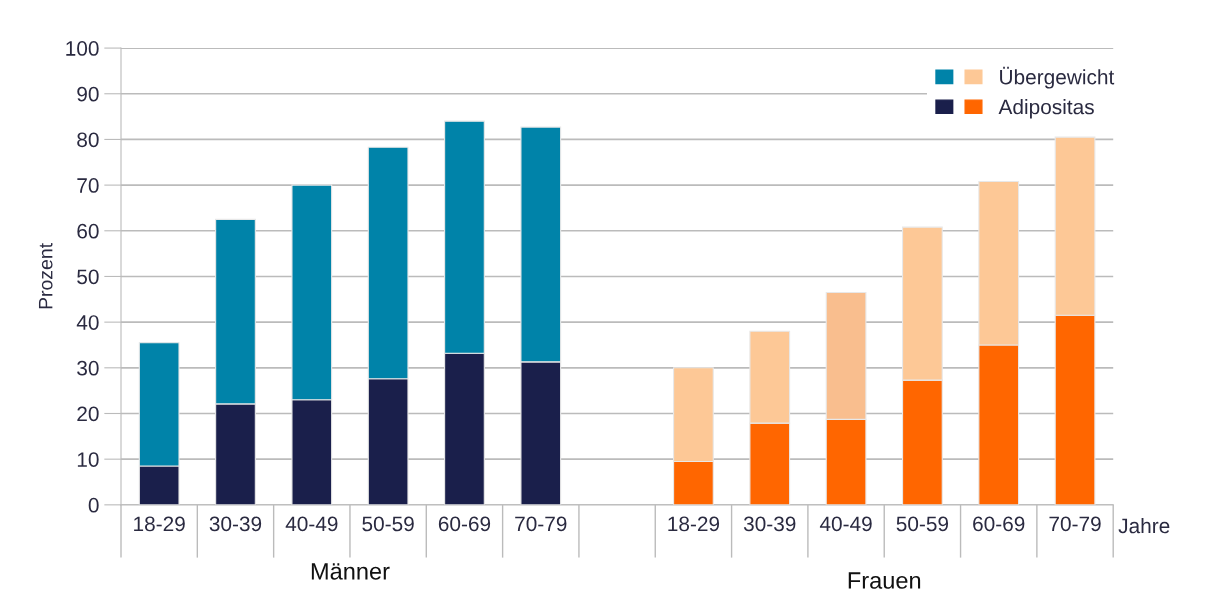 This screenshot has width=1210, height=601. I want to click on y-tick-label: 0, so click(93, 505).